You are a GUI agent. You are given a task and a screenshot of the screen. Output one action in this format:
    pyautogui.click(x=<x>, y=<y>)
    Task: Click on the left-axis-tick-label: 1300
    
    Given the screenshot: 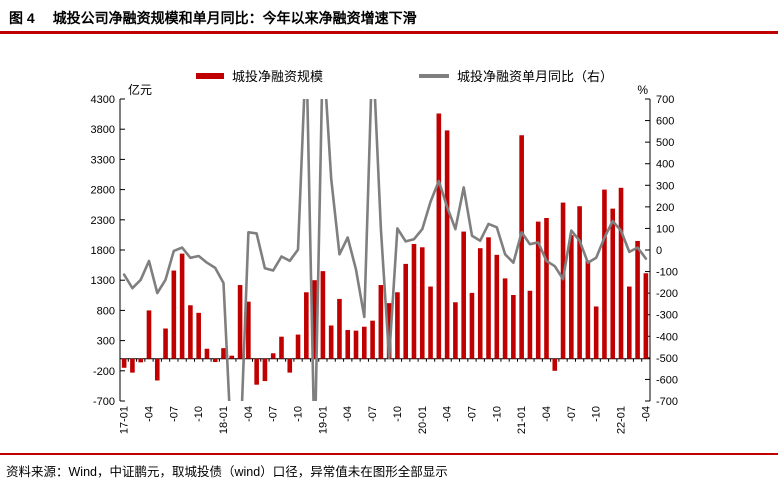 What is the action you would take?
    pyautogui.click(x=103, y=281)
    